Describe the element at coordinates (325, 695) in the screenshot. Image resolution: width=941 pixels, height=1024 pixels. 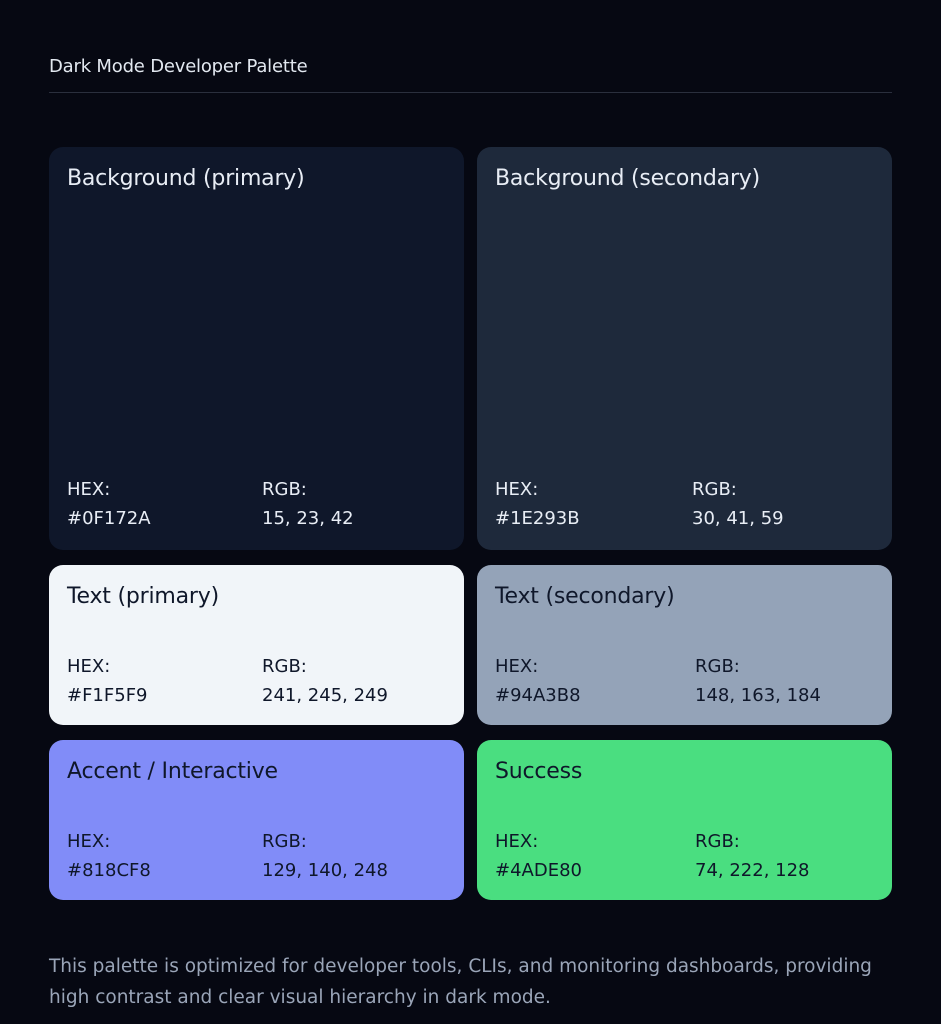
I see `rgb-value: 241, 245, 249` at that location.